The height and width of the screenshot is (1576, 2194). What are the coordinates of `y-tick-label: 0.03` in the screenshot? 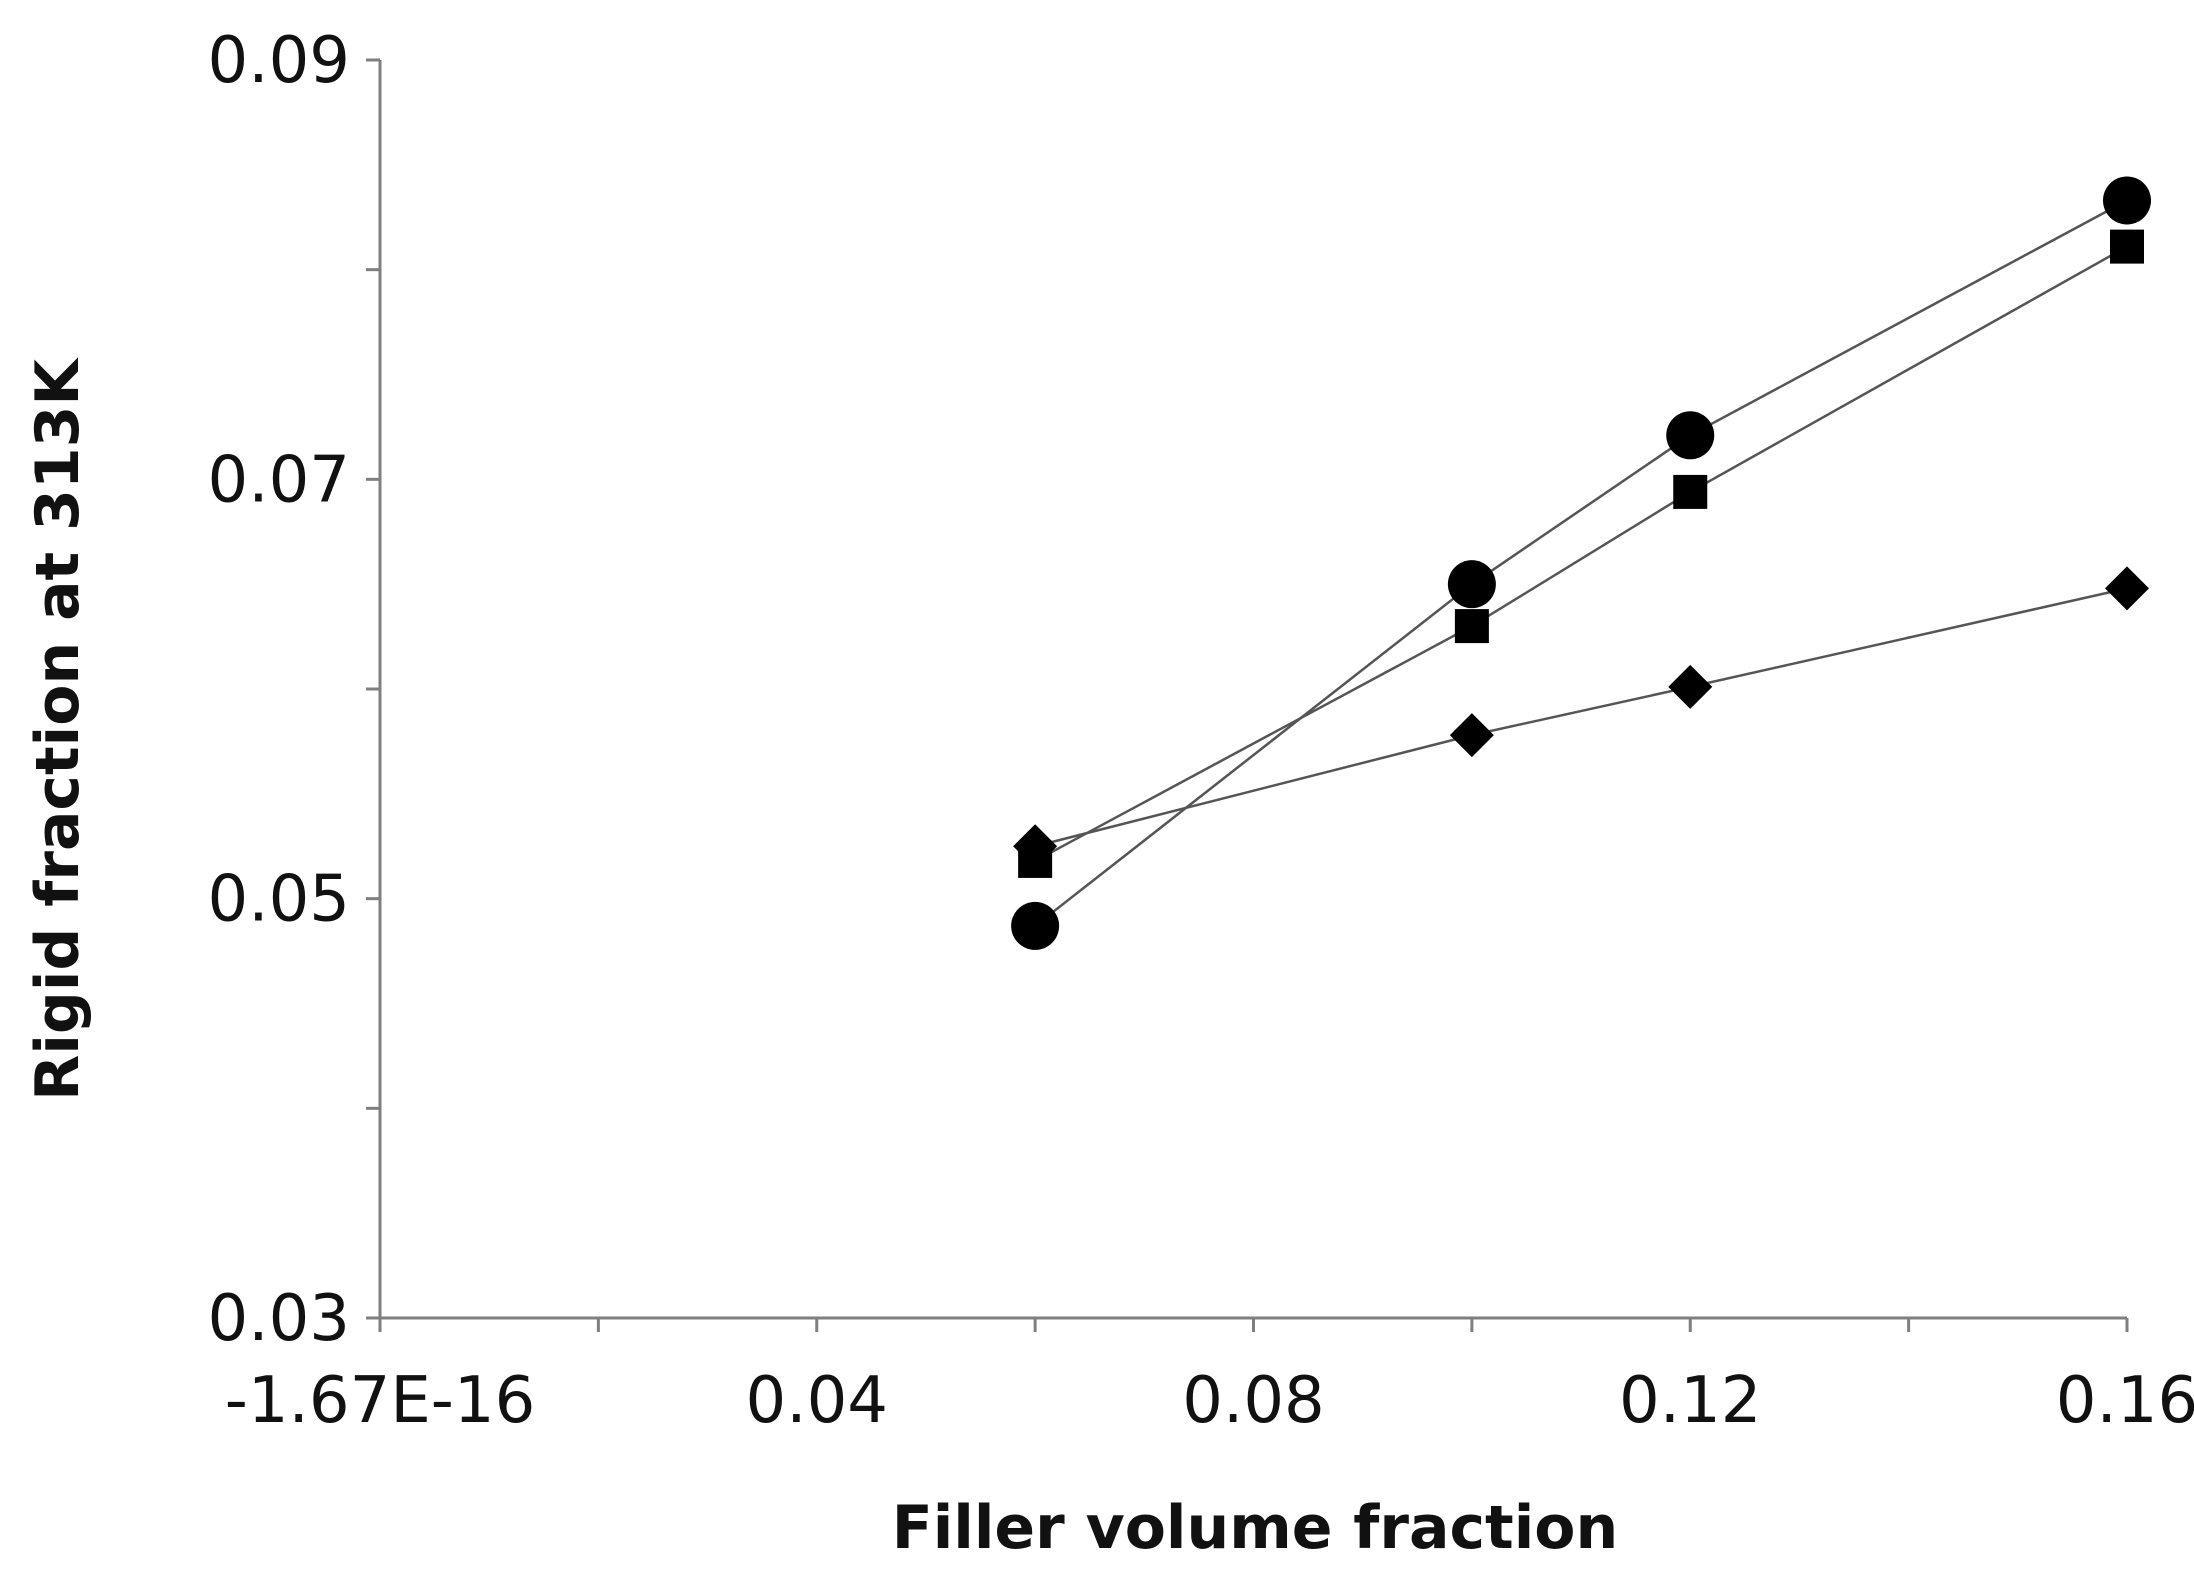 It's located at (279, 1319).